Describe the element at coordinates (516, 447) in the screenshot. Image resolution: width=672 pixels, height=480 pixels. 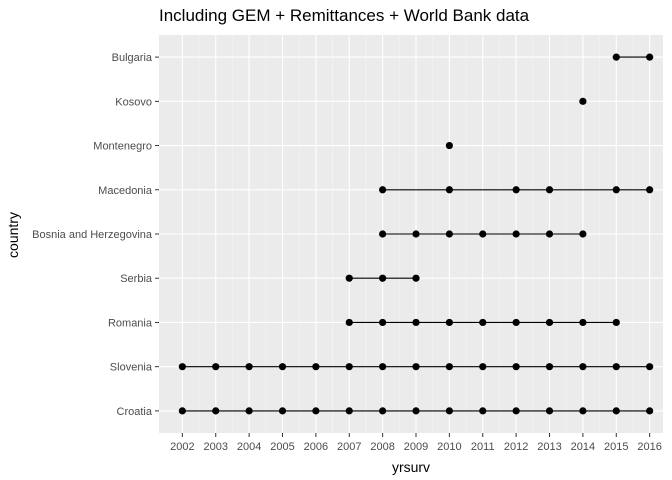
I see `x-tick-label: 2012` at that location.